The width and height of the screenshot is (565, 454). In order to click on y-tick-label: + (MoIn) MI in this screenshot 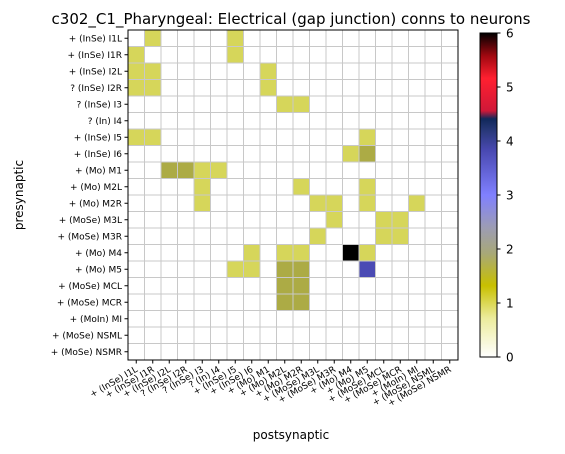, I will do `click(96, 320)`.